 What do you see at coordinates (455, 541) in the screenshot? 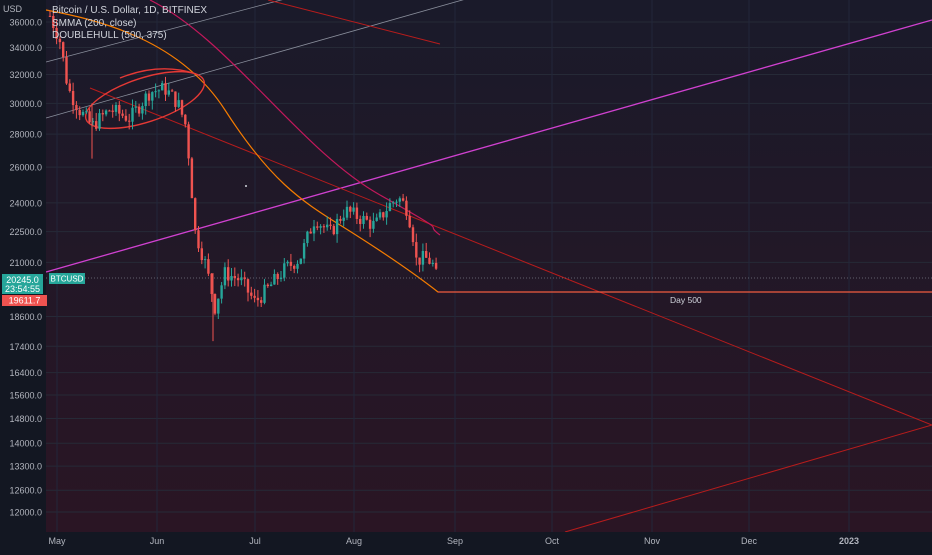
I see `time-tick-label: Sep` at bounding box center [455, 541].